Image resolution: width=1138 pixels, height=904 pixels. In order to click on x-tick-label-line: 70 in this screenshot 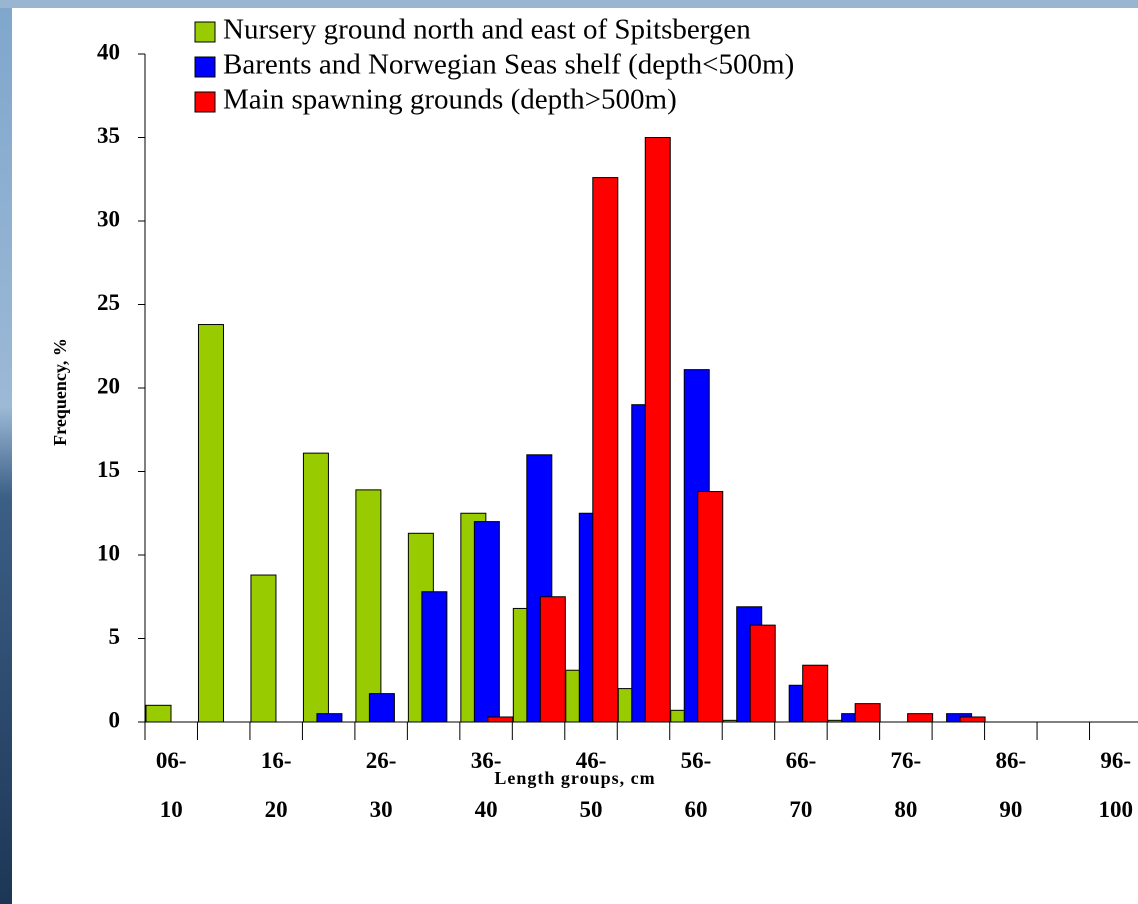, I will do `click(800, 809)`.